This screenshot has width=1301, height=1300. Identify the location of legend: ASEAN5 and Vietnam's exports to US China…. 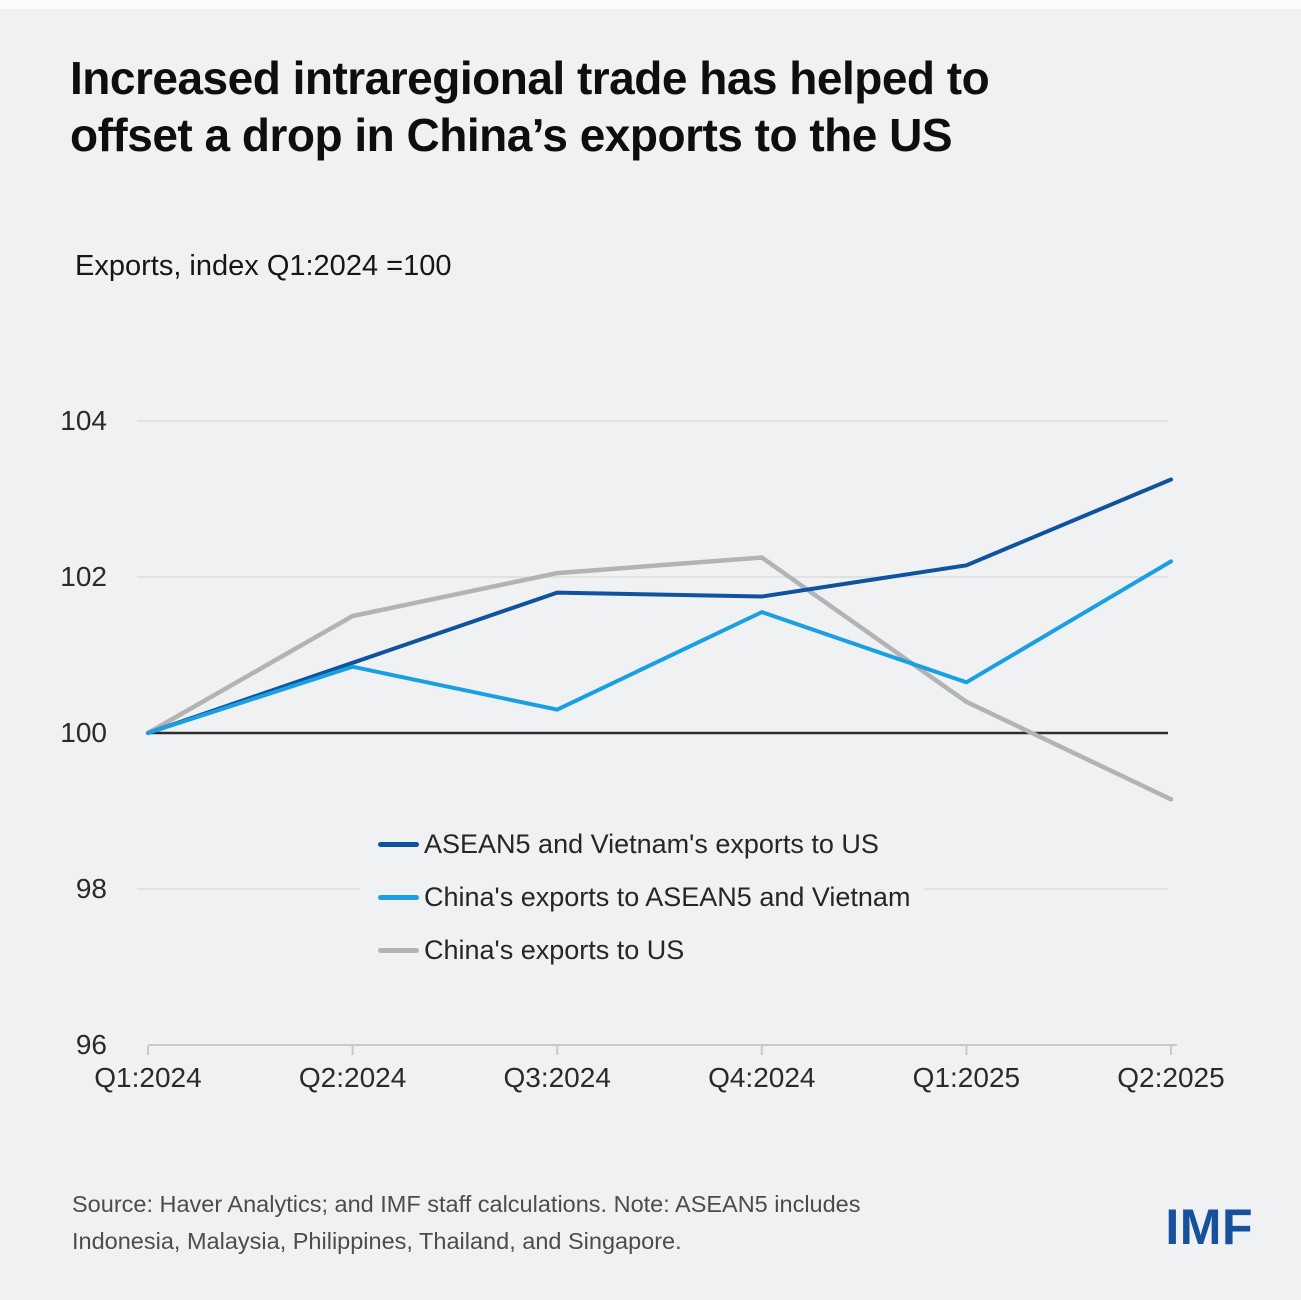
(642, 897).